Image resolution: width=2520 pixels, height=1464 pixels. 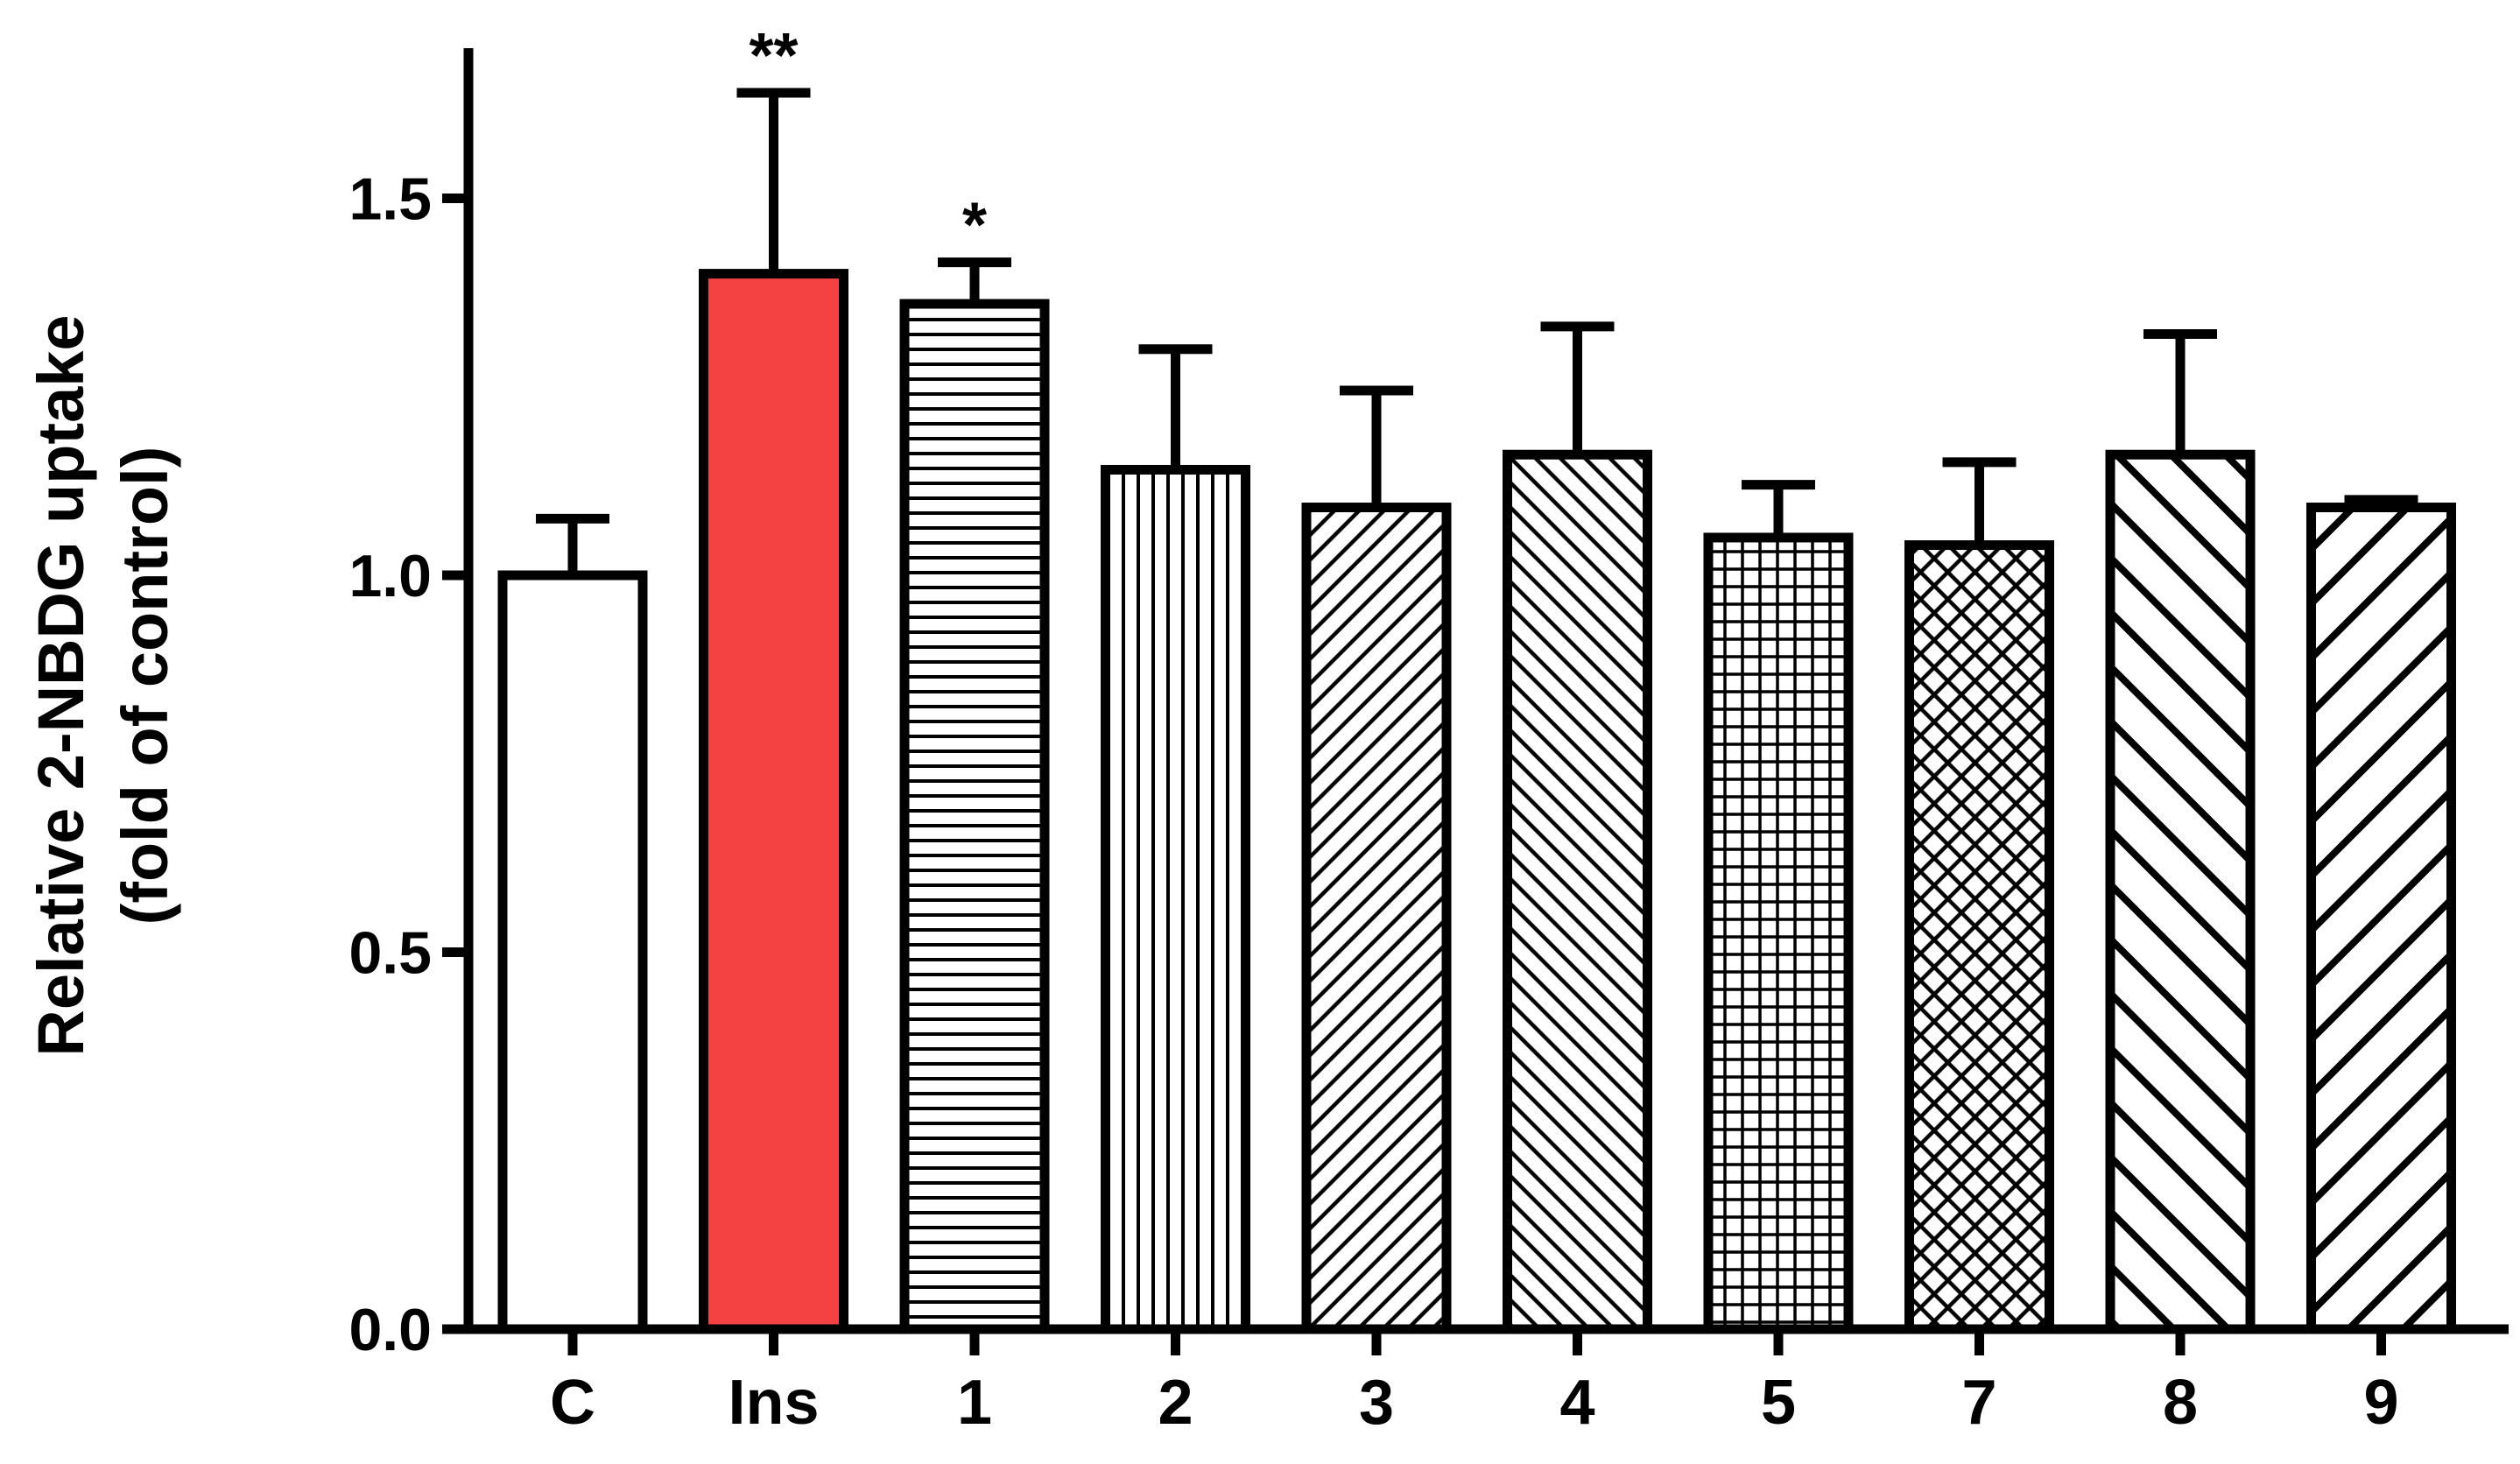 What do you see at coordinates (974, 226) in the screenshot?
I see `significance-label-2: *` at bounding box center [974, 226].